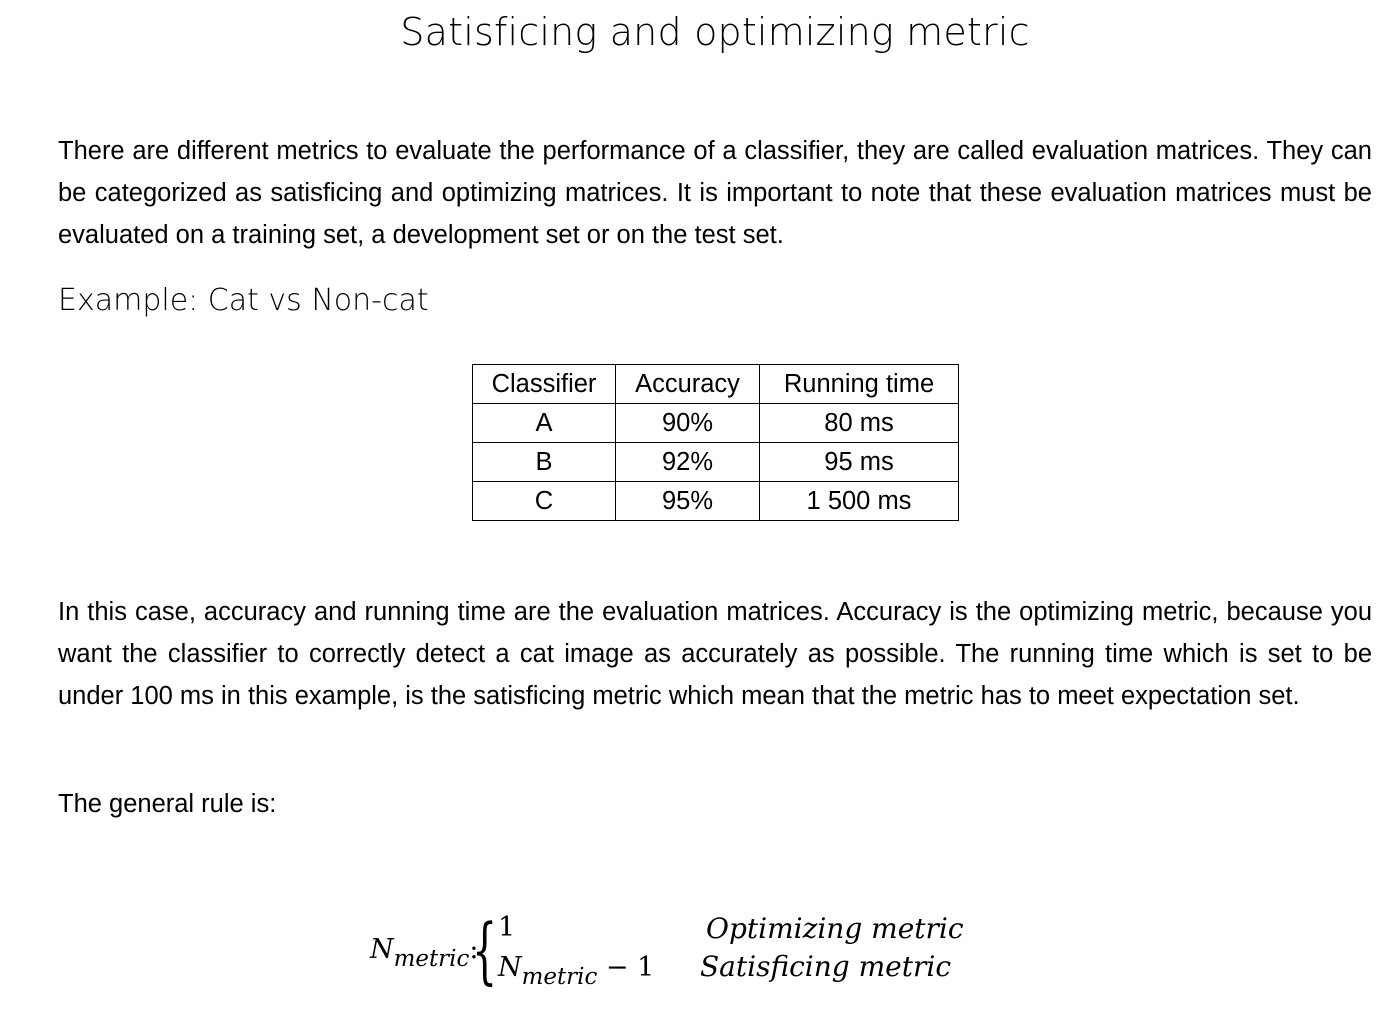 This screenshot has width=1390, height=1030. Describe the element at coordinates (474, 949) in the screenshot. I see `formula-lhs-colon: :` at that location.